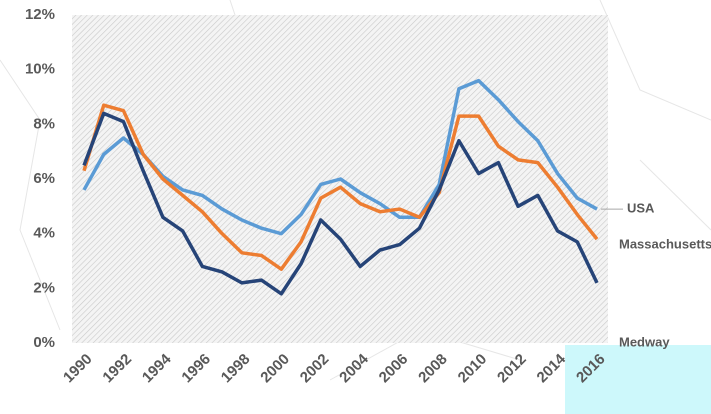 This screenshot has height=414, width=711. I want to click on x-tick-label: 2010, so click(473, 369).